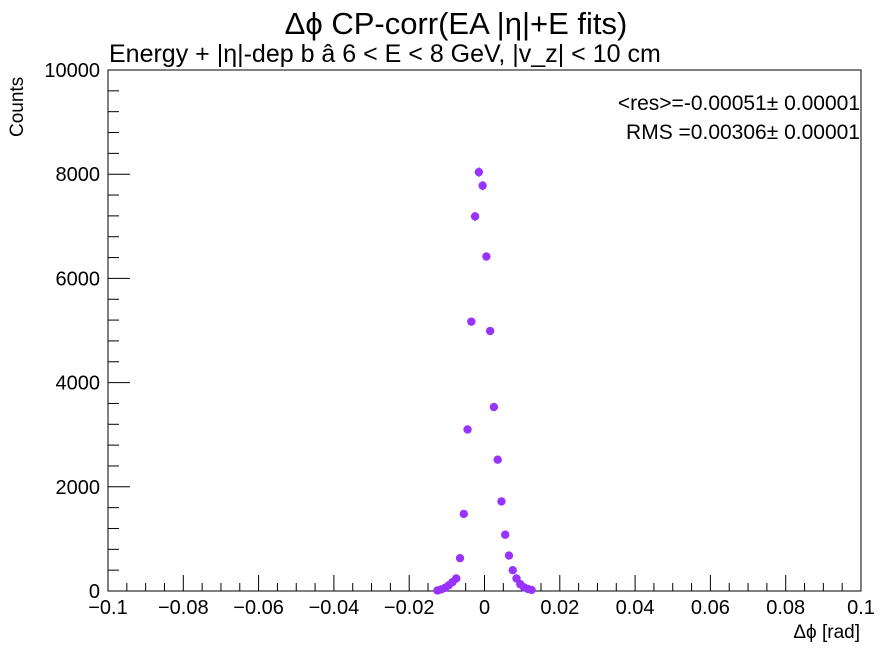  What do you see at coordinates (456, 23) in the screenshot?
I see `chart-title: Δϕ CP-corr(EA |η|+E fits)` at bounding box center [456, 23].